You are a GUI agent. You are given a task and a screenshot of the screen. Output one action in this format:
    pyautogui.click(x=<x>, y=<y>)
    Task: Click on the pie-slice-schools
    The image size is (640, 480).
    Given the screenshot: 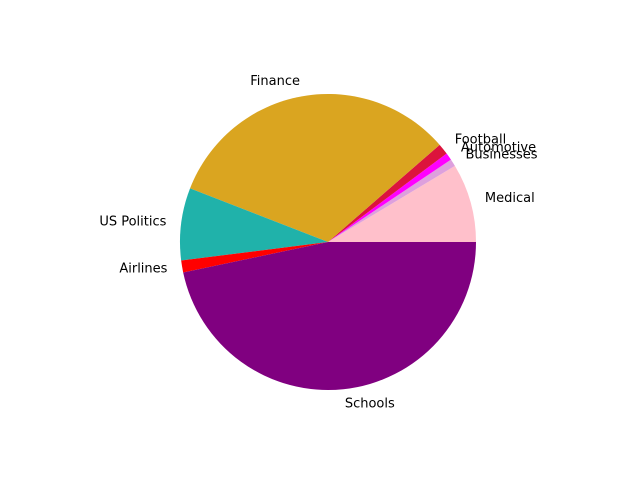 What is the action you would take?
    pyautogui.click(x=330, y=316)
    